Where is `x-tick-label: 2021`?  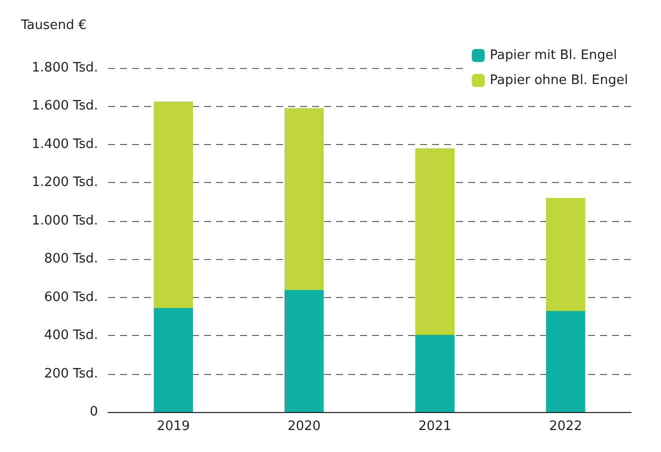
x-tick-label: 2021 is located at coordinates (435, 426).